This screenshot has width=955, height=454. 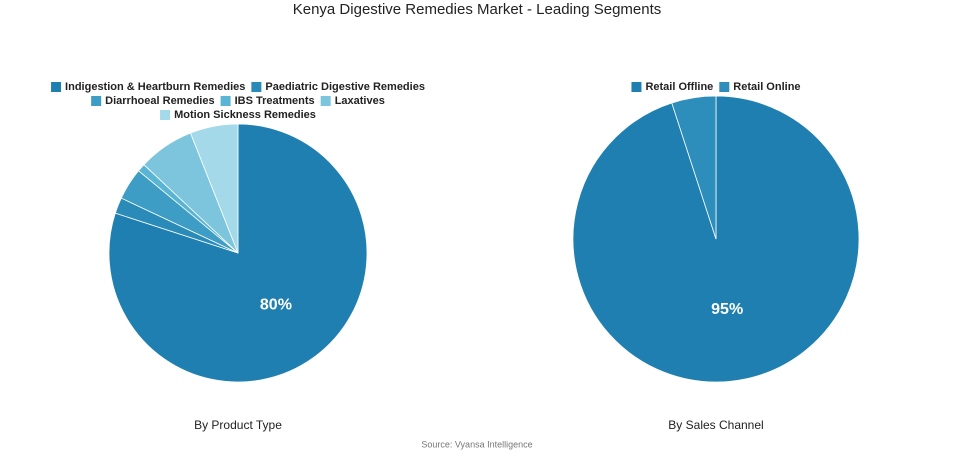 I want to click on legend-item: Paediatric Digestive Remedies, so click(x=338, y=87).